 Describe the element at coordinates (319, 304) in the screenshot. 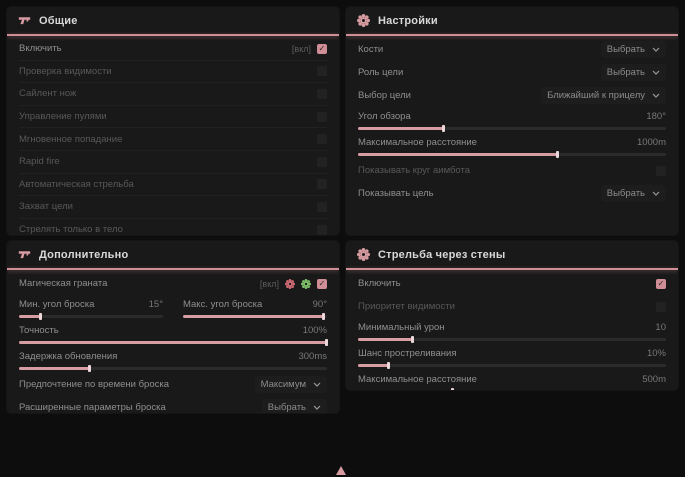

I see `slider-value: 90°` at that location.